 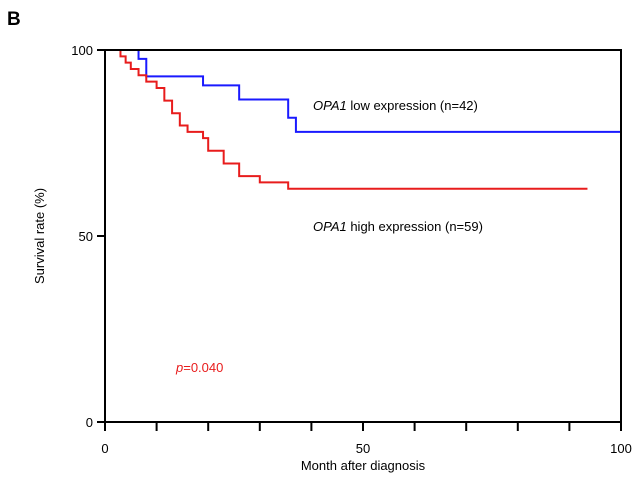 What do you see at coordinates (203, 367) in the screenshot?
I see `p-value-number: =0.040` at bounding box center [203, 367].